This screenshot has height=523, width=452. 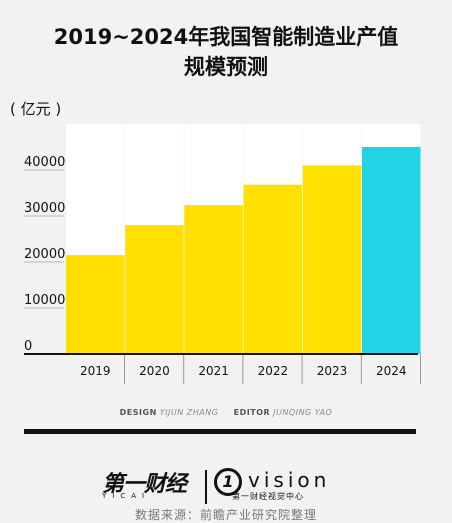 What do you see at coordinates (213, 371) in the screenshot?
I see `x-tick-label: 2021` at bounding box center [213, 371].